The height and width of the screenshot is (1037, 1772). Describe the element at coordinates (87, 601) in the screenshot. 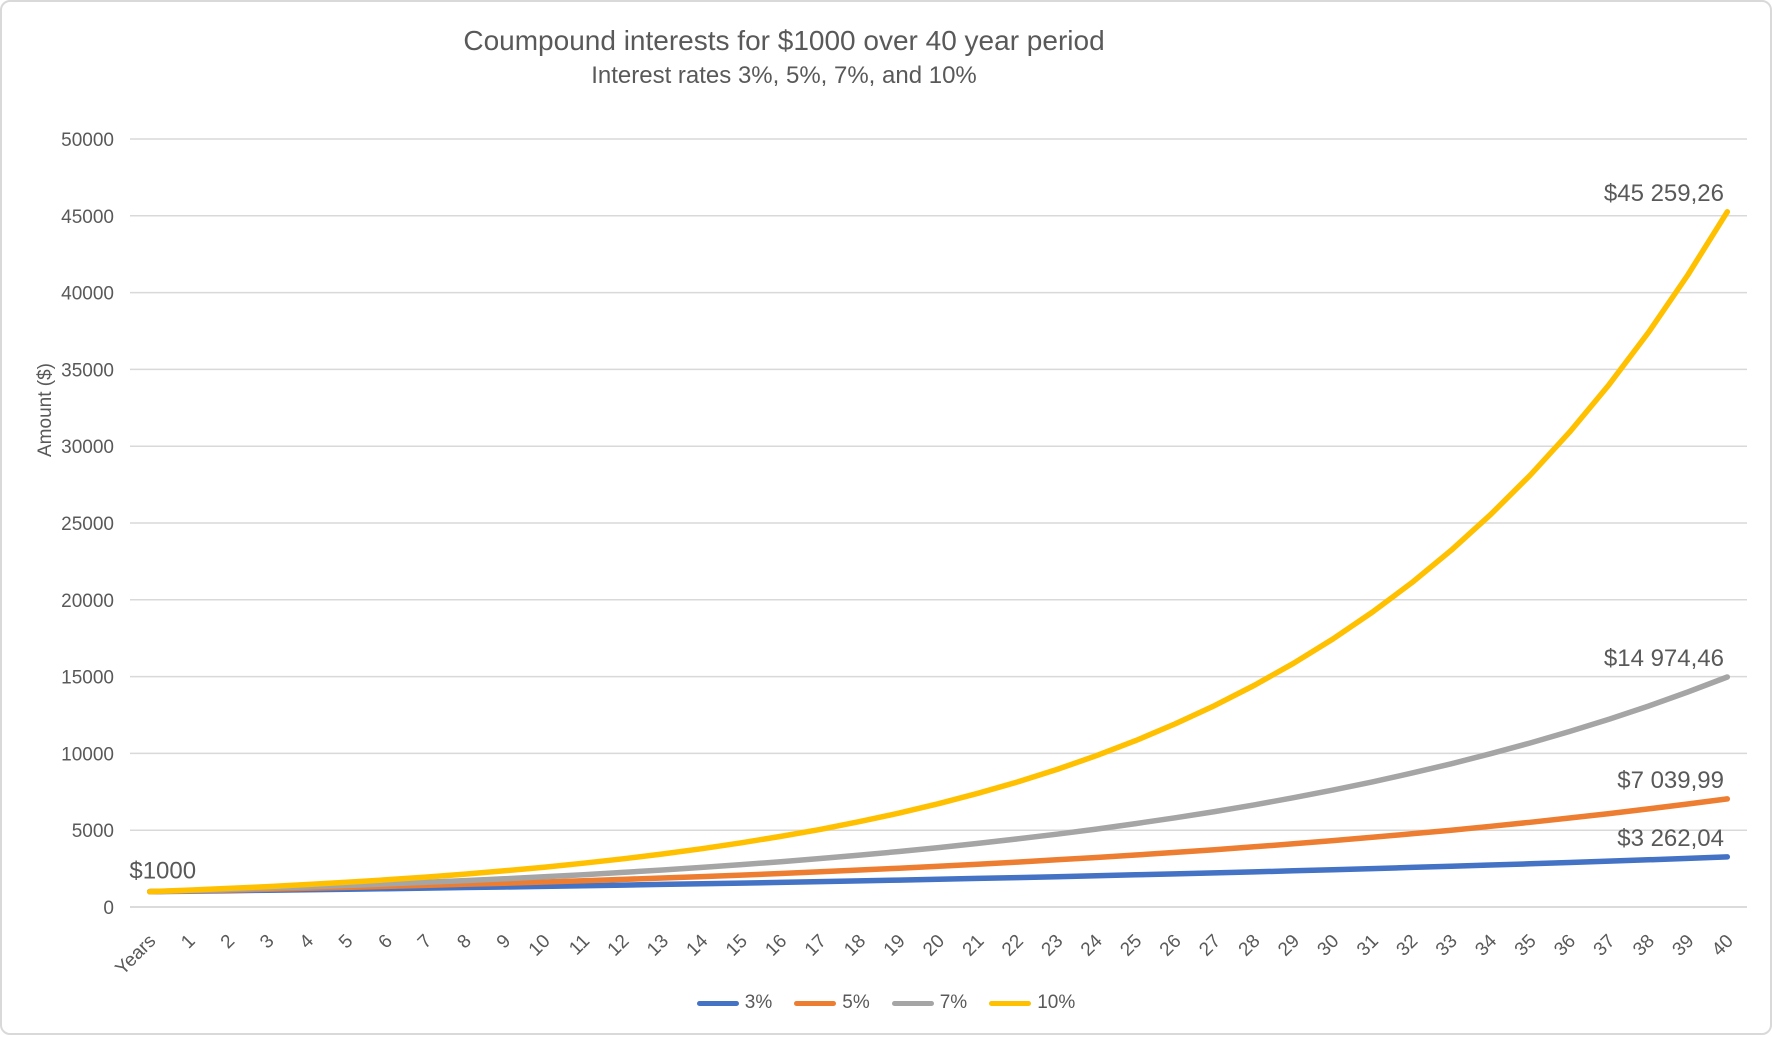

I see `y-tick-20000: 20000` at that location.